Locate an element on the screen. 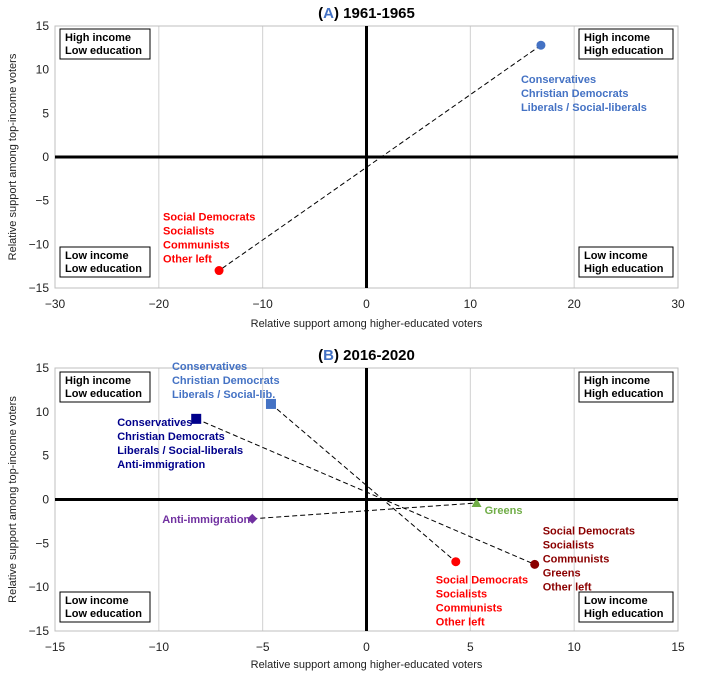 The height and width of the screenshot is (679, 712). x-tick-label: 20 is located at coordinates (574, 304).